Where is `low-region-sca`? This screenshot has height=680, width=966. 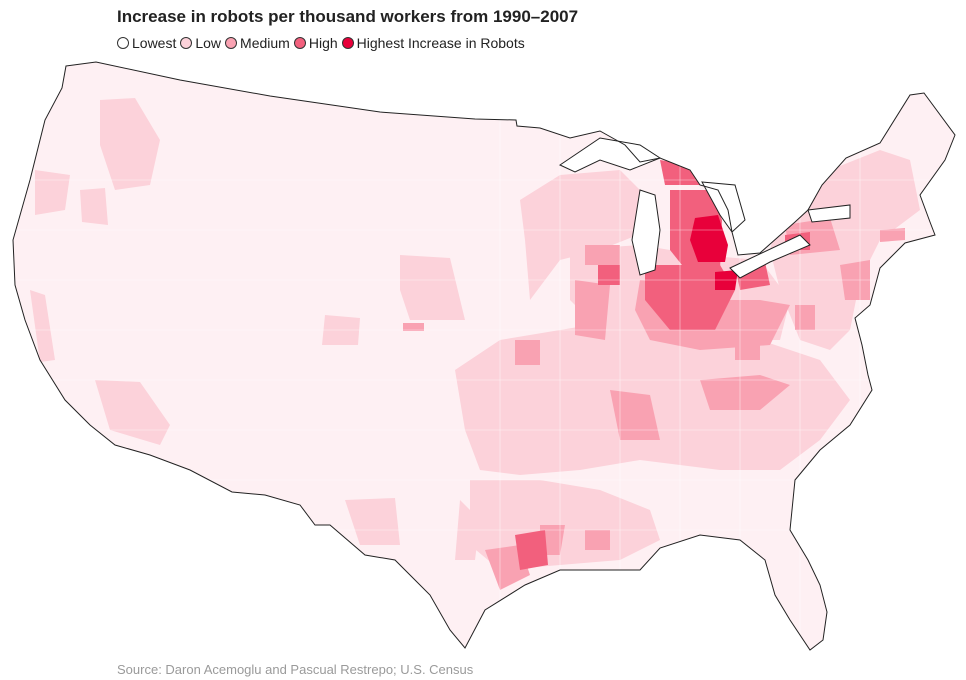
low-region-sca is located at coordinates (132, 412).